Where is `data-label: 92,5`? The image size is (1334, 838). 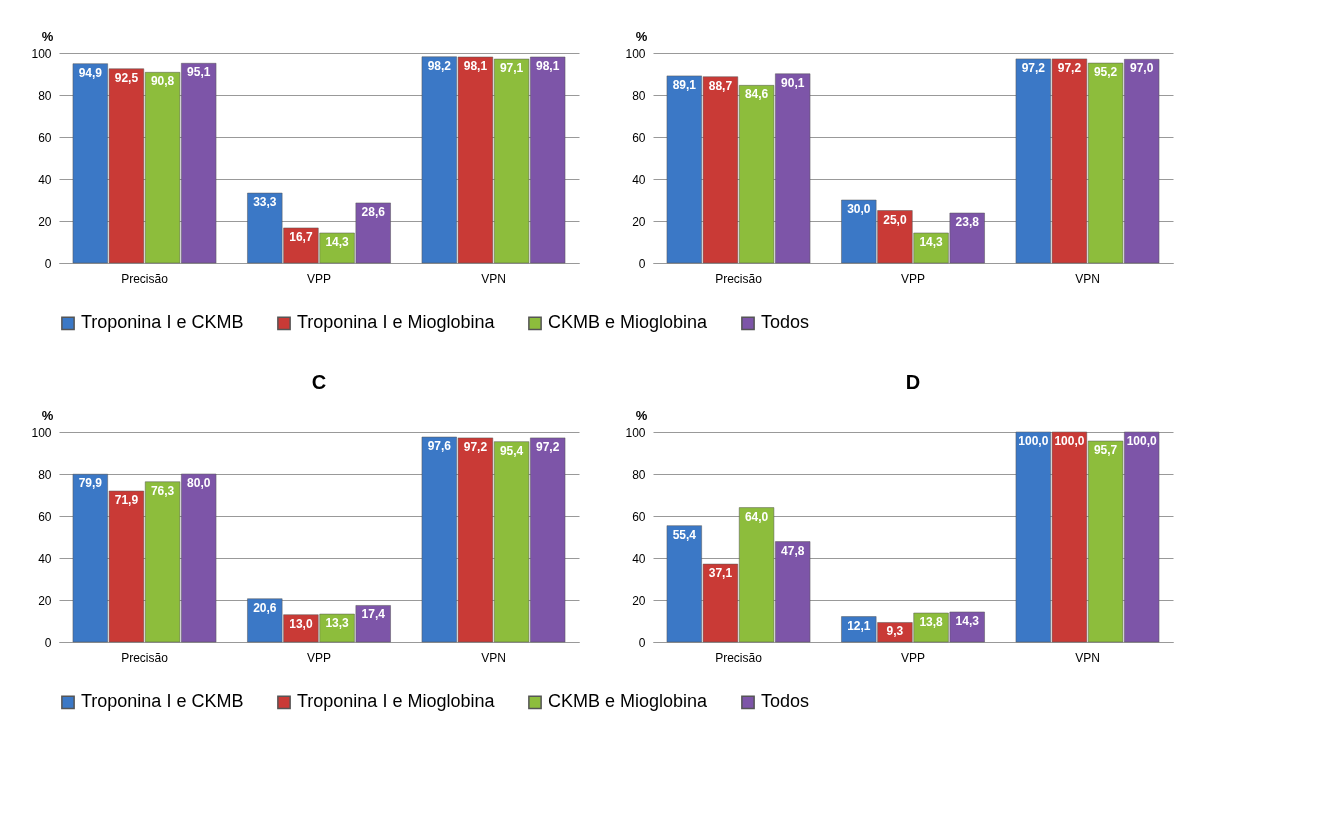
data-label: 92,5 is located at coordinates (126, 77).